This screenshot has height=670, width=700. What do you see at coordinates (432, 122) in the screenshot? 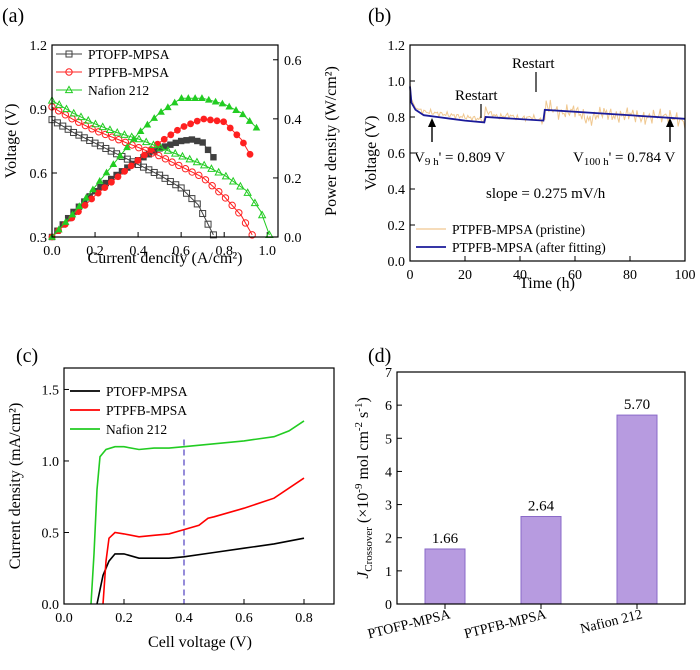
I see `annotation-v9-arrowhead` at bounding box center [432, 122].